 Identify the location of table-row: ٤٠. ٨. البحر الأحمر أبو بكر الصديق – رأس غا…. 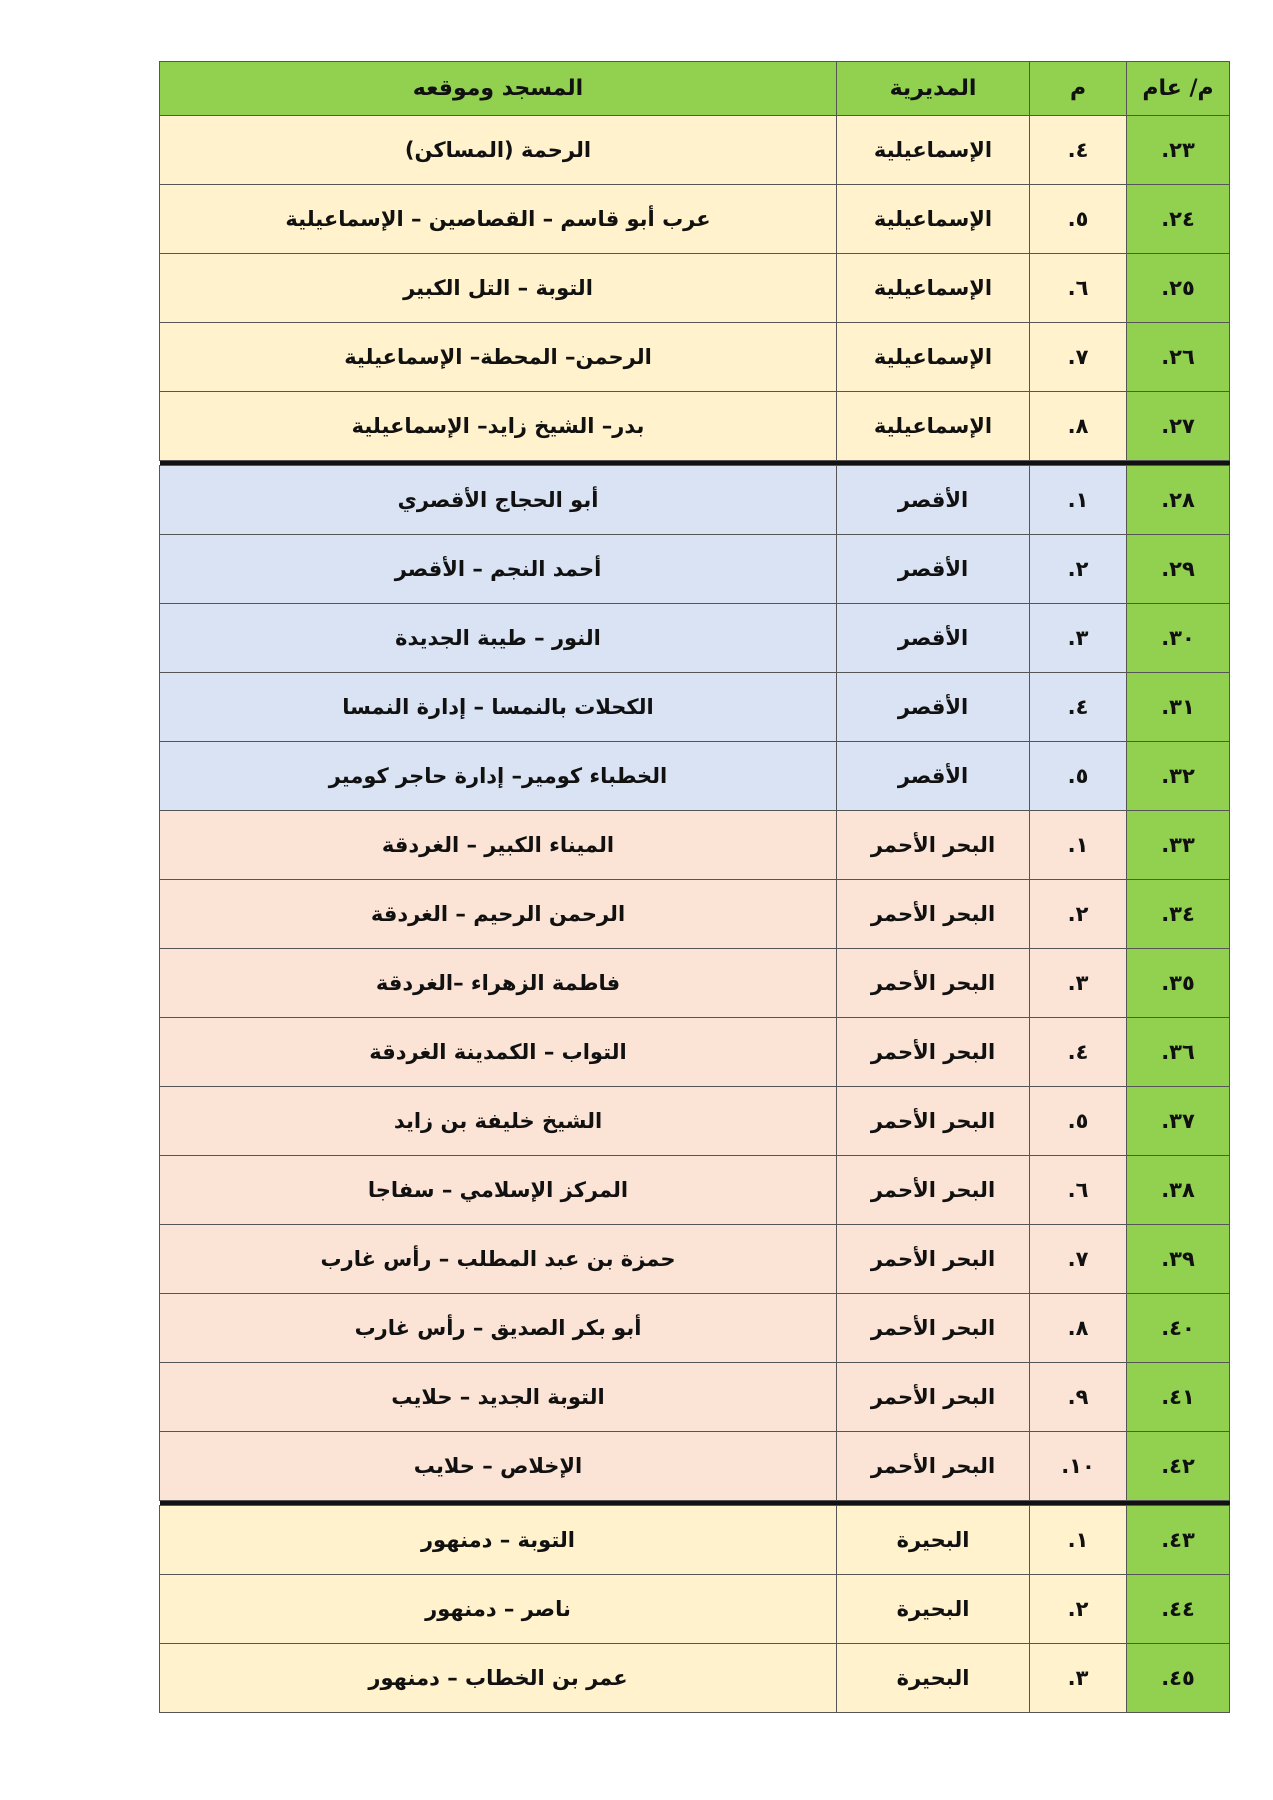
(694, 1328).